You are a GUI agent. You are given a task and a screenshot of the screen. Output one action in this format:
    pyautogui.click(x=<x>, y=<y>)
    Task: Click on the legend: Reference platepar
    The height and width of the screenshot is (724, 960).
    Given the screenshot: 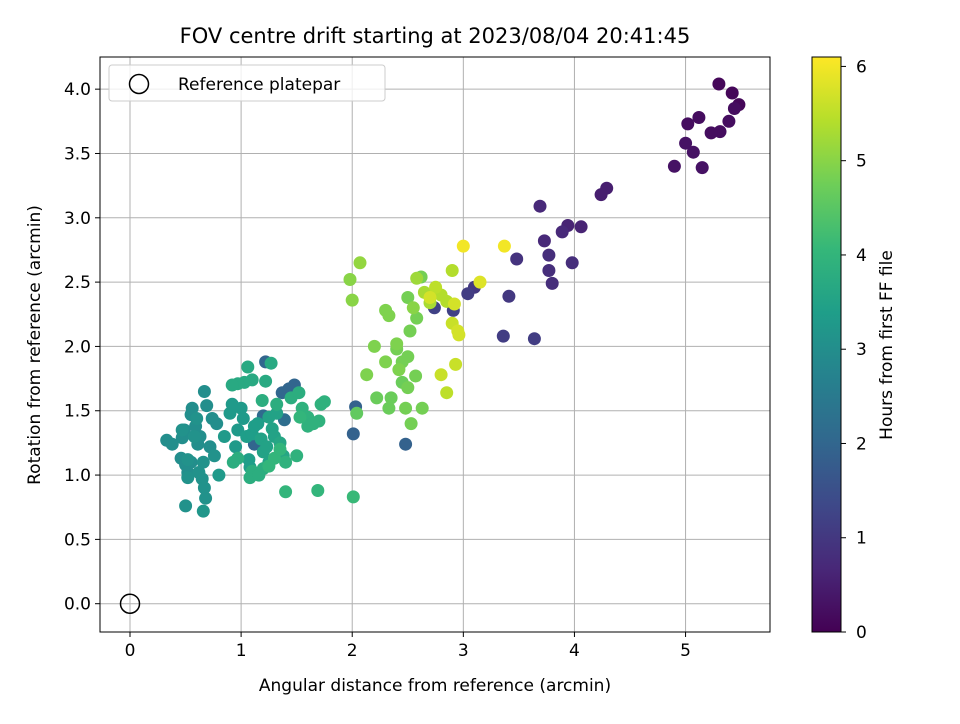 What is the action you would take?
    pyautogui.click(x=247, y=83)
    